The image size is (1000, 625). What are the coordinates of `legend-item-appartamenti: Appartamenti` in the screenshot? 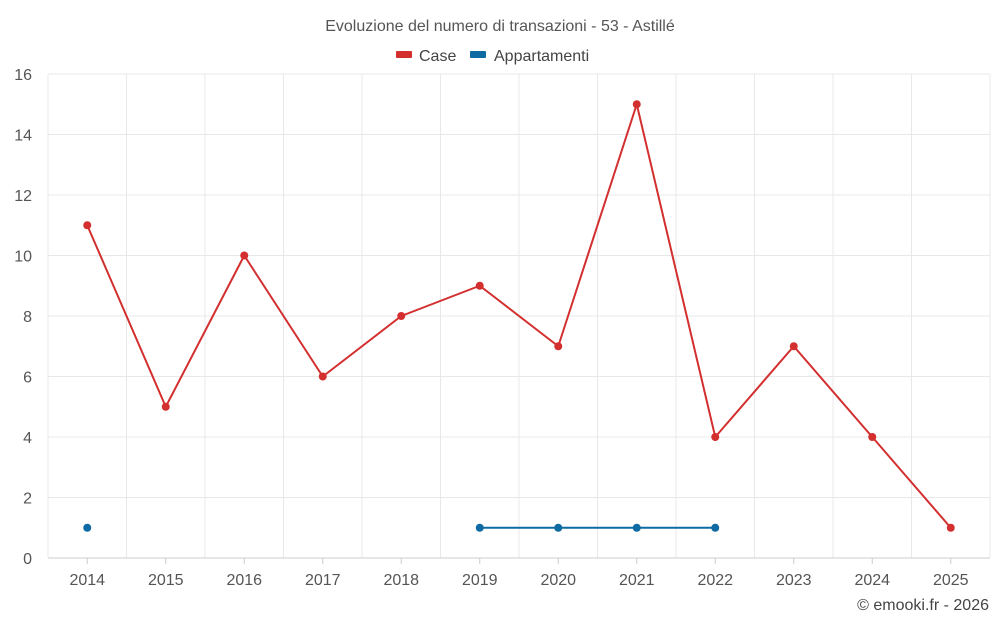 It's located at (529, 56).